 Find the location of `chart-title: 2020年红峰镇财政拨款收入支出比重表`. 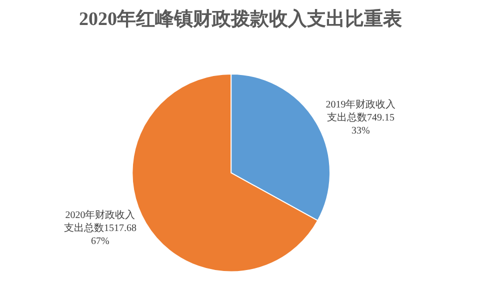

chart-title: 2020年红峰镇财政拨款收入支出比重表 is located at coordinates (241, 19).